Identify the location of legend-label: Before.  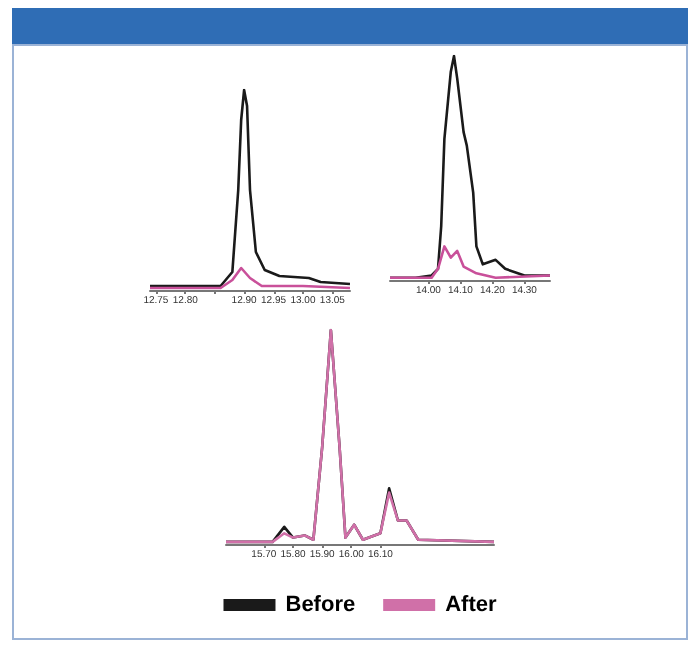
(320, 605).